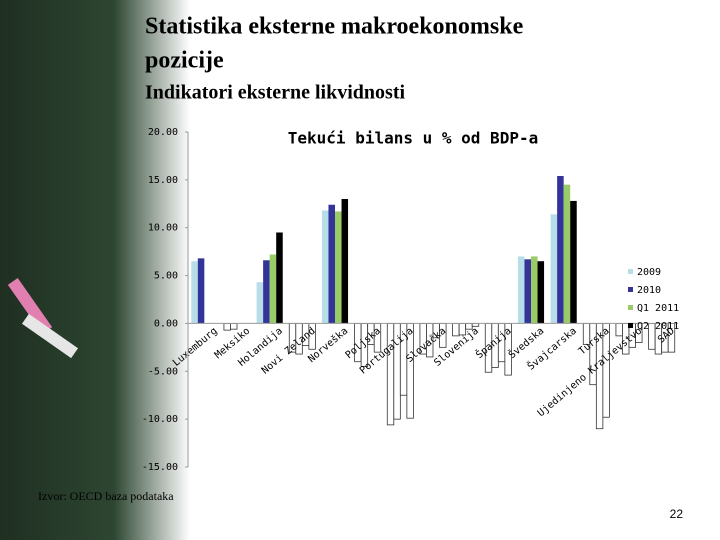  Describe the element at coordinates (334, 27) in the screenshot. I see `slide-title: Statistika eksterne makroekonomske` at that location.